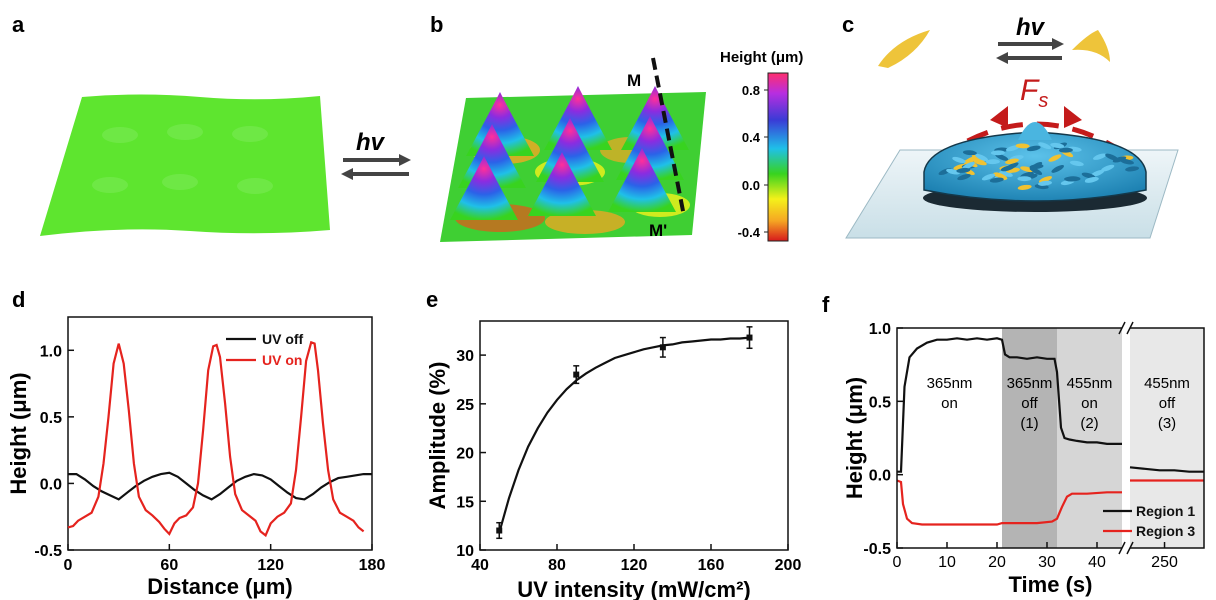 The image size is (1216, 600). Describe the element at coordinates (624, 434) in the screenshot. I see `fit-curve` at that location.